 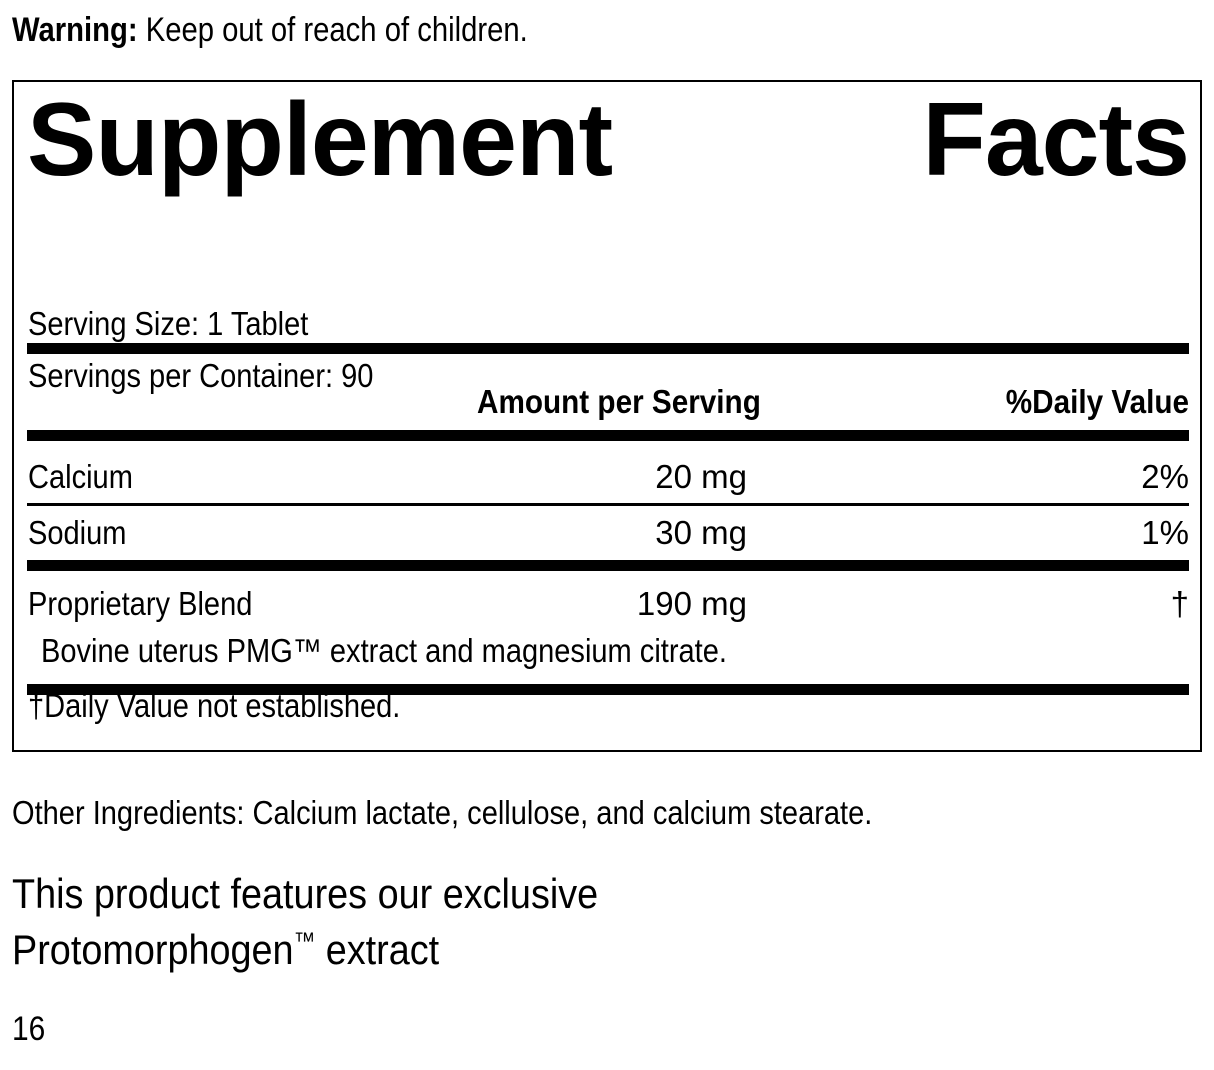 I want to click on nutrient-name: Sodium, so click(x=77, y=532).